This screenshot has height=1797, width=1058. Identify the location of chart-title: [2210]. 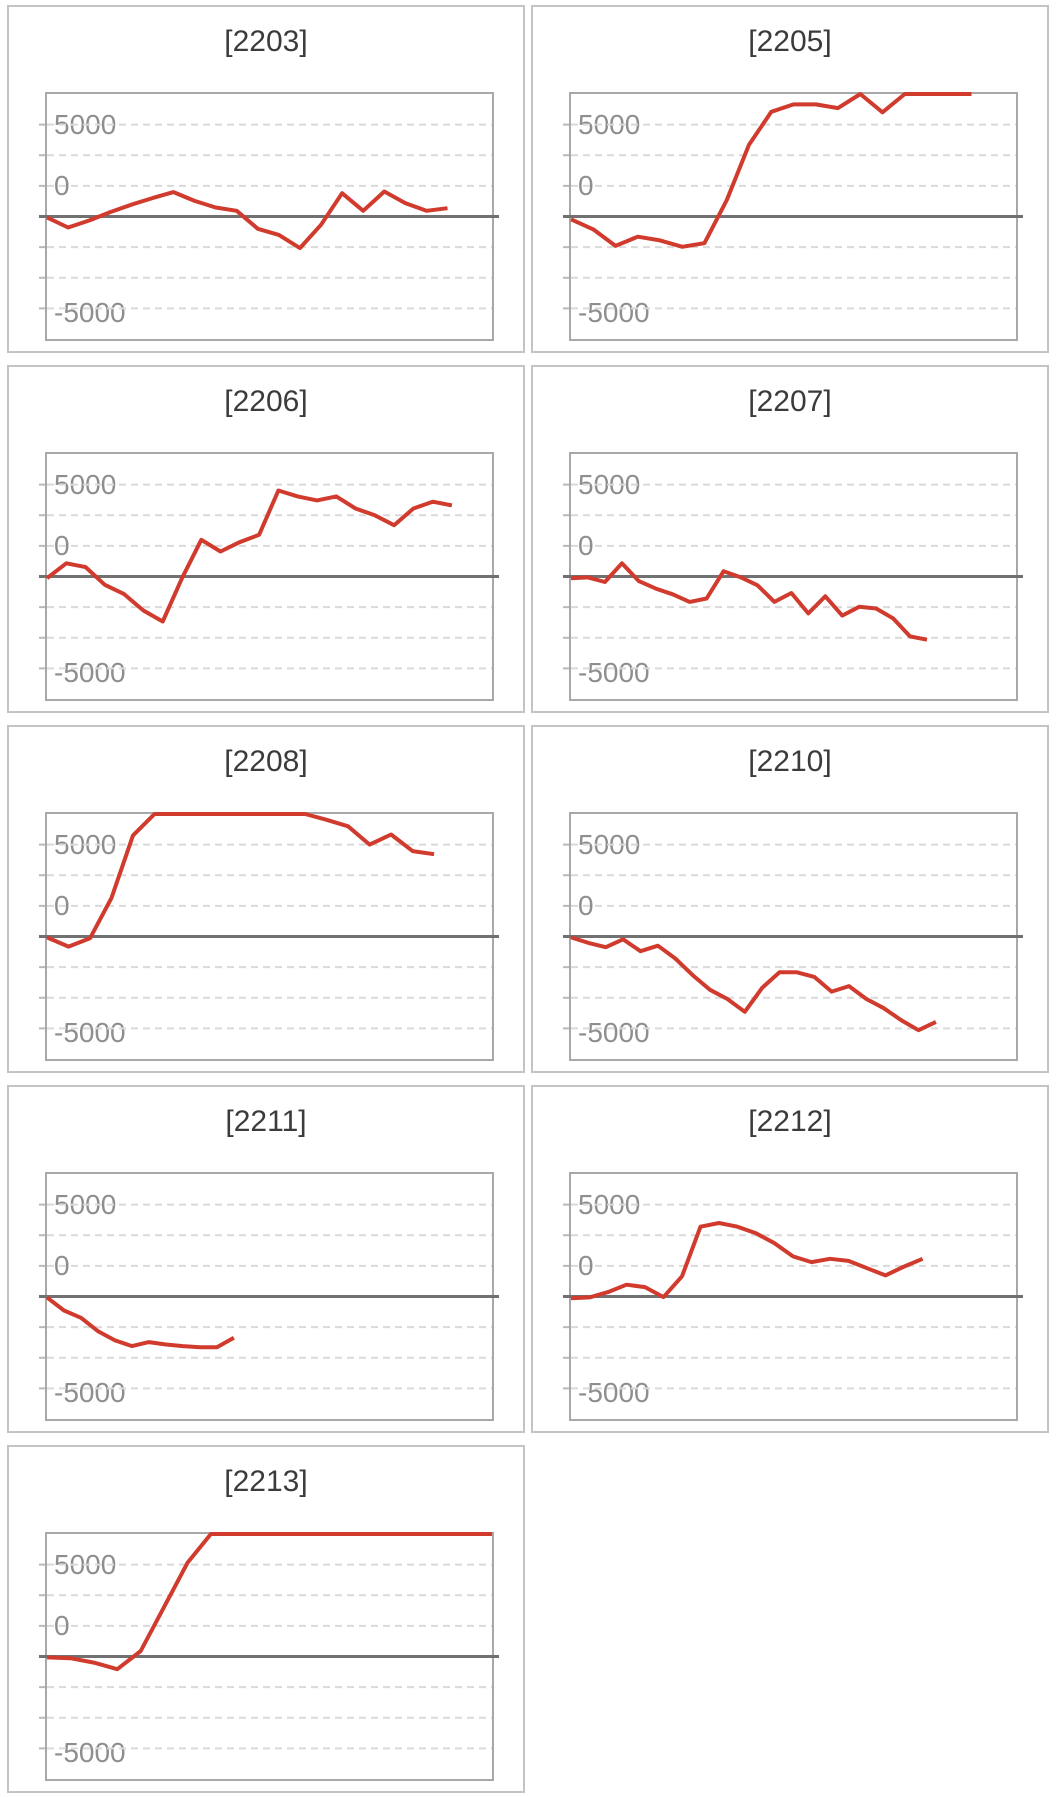
(790, 761).